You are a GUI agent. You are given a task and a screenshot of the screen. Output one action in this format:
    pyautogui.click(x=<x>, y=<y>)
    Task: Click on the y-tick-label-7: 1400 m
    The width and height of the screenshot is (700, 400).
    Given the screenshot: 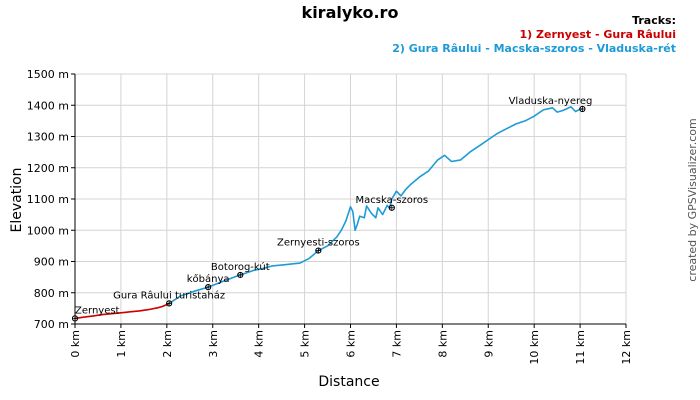 What is the action you would take?
    pyautogui.click(x=48, y=105)
    